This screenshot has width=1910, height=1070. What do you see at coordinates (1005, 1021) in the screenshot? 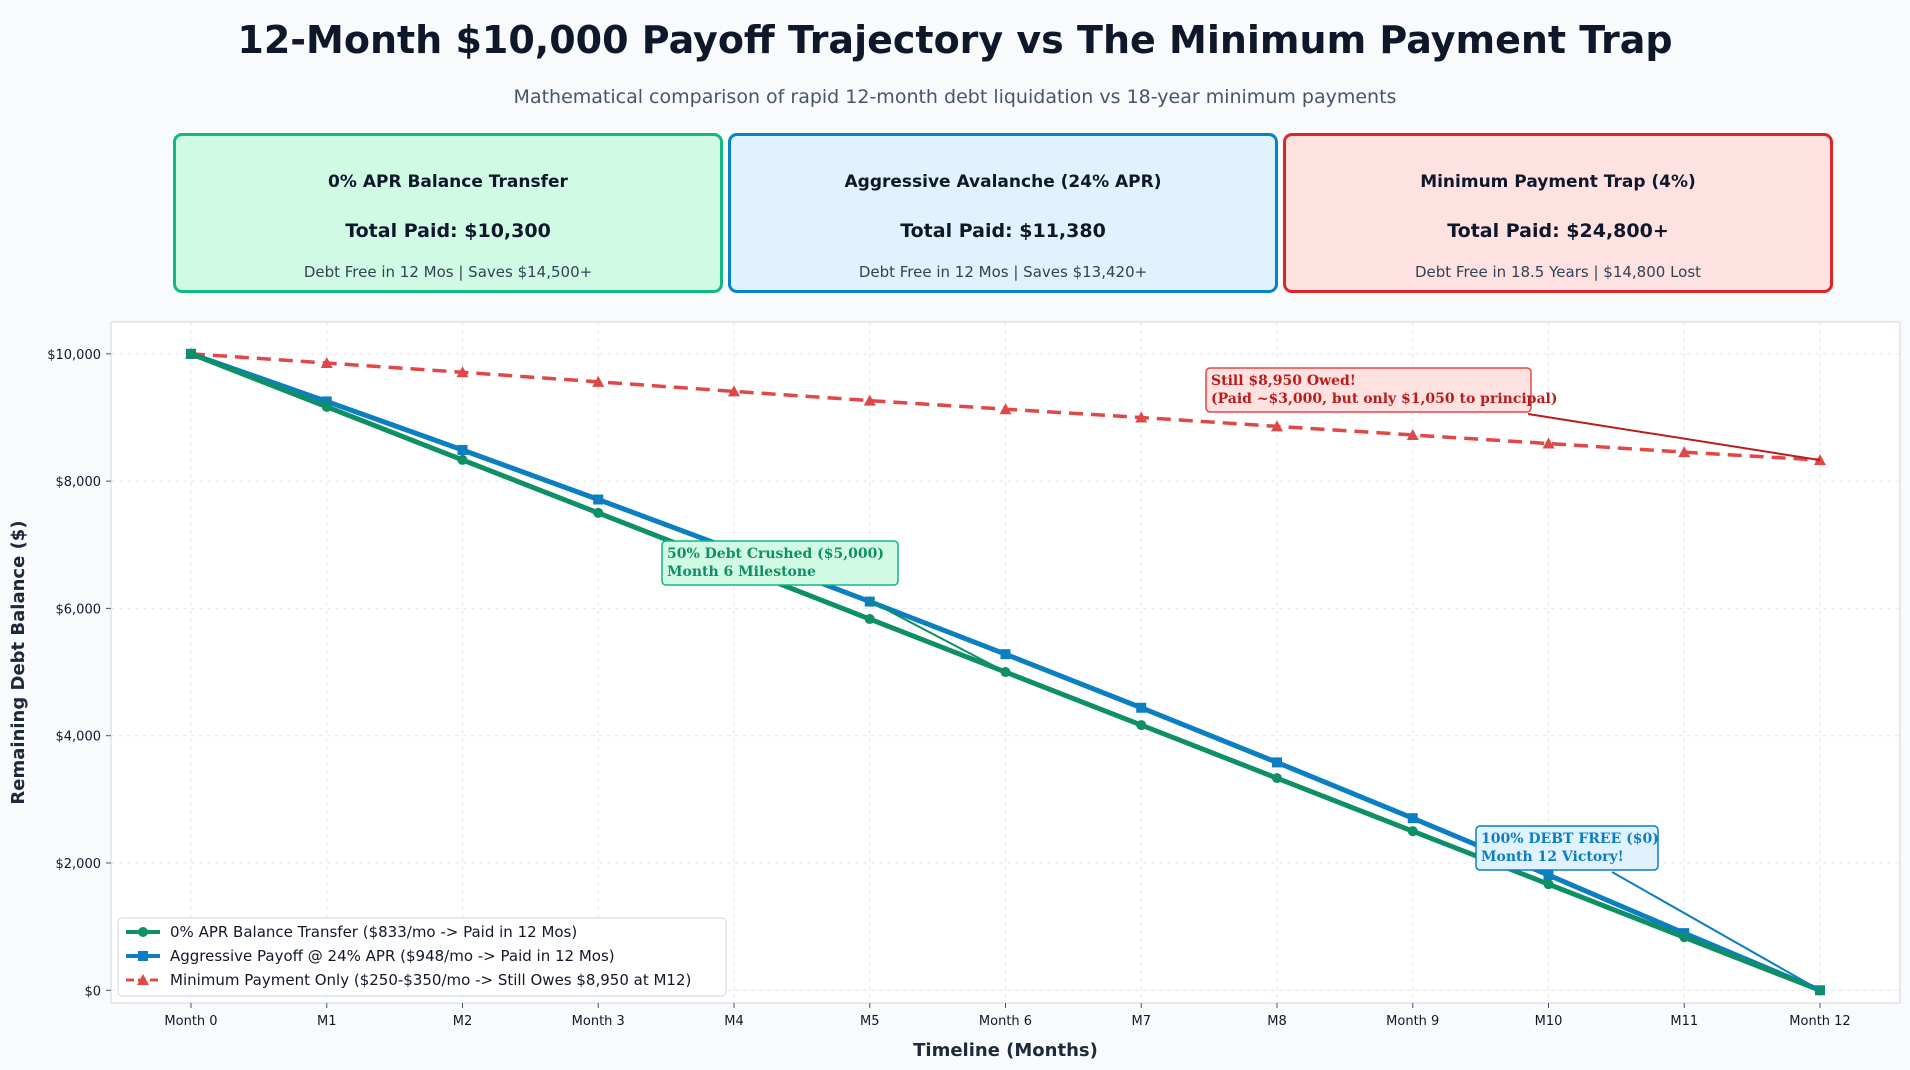
I see `x-tick-label: Month 6` at bounding box center [1005, 1021].